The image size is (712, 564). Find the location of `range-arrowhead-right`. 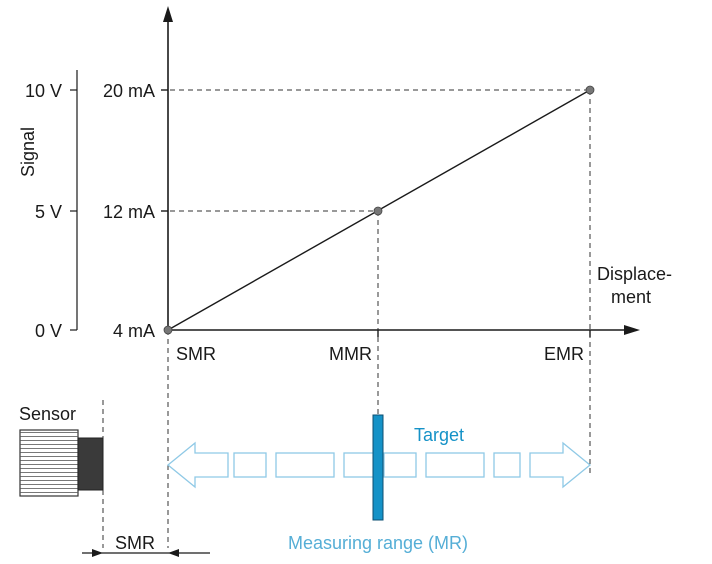

range-arrowhead-right is located at coordinates (560, 465).